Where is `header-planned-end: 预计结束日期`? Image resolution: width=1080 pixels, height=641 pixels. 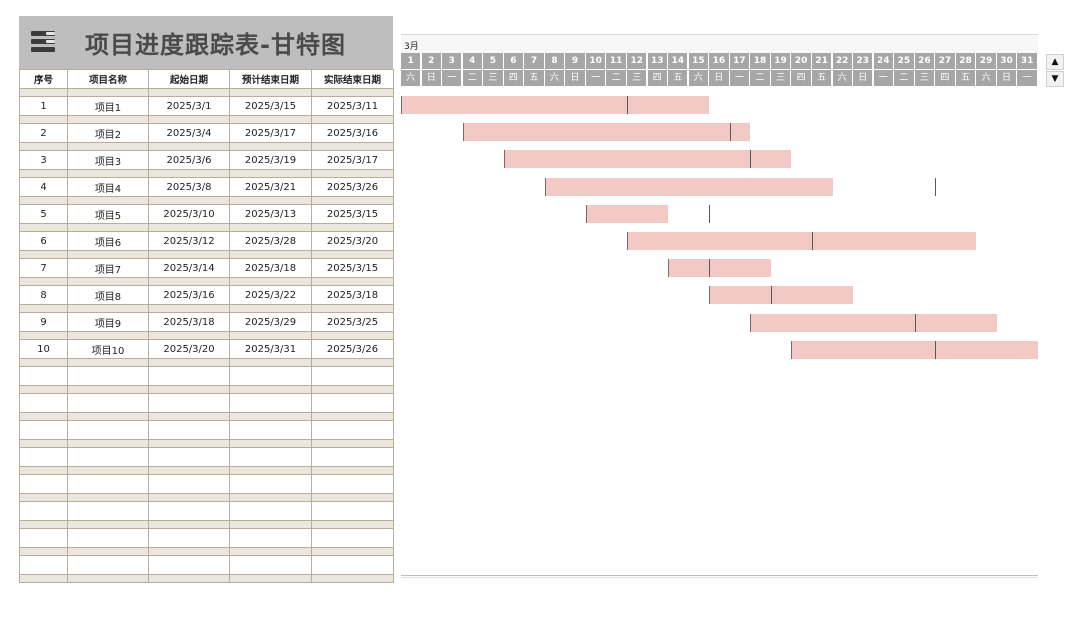
header-planned-end: 预计结束日期 is located at coordinates (270, 79).